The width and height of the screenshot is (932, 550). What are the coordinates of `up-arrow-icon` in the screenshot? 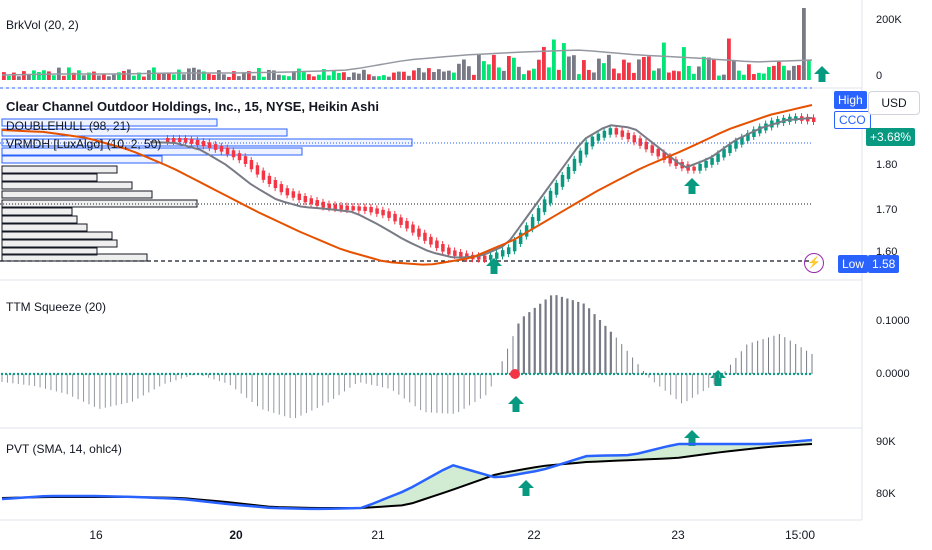 It's located at (822, 74).